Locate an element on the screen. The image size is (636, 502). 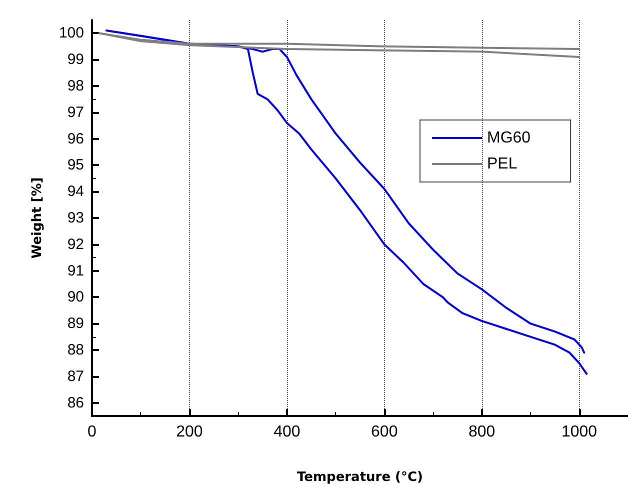
y-tick-label: 95 is located at coordinates (75, 165).